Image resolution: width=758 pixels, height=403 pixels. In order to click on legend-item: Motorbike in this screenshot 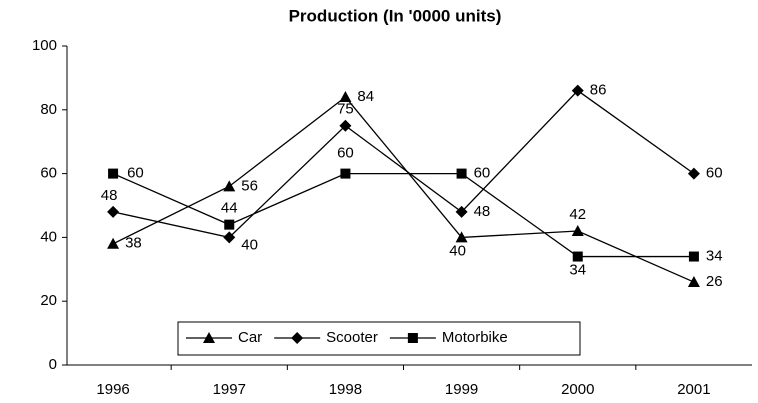, I will do `click(448, 337)`.